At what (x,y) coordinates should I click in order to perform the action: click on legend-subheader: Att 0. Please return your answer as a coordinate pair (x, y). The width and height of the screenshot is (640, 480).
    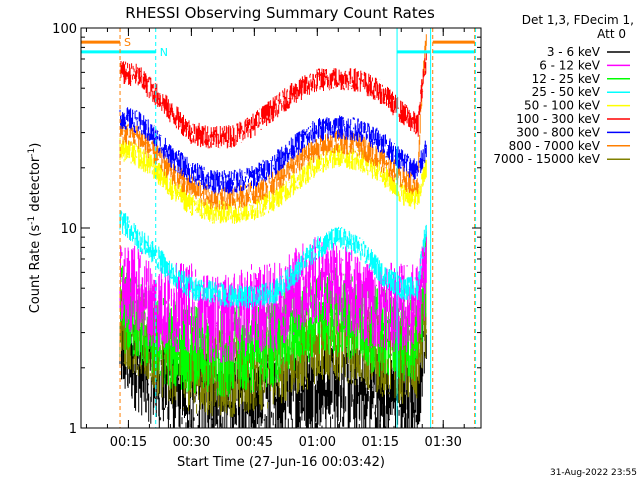
    Looking at the image, I should click on (611, 34).